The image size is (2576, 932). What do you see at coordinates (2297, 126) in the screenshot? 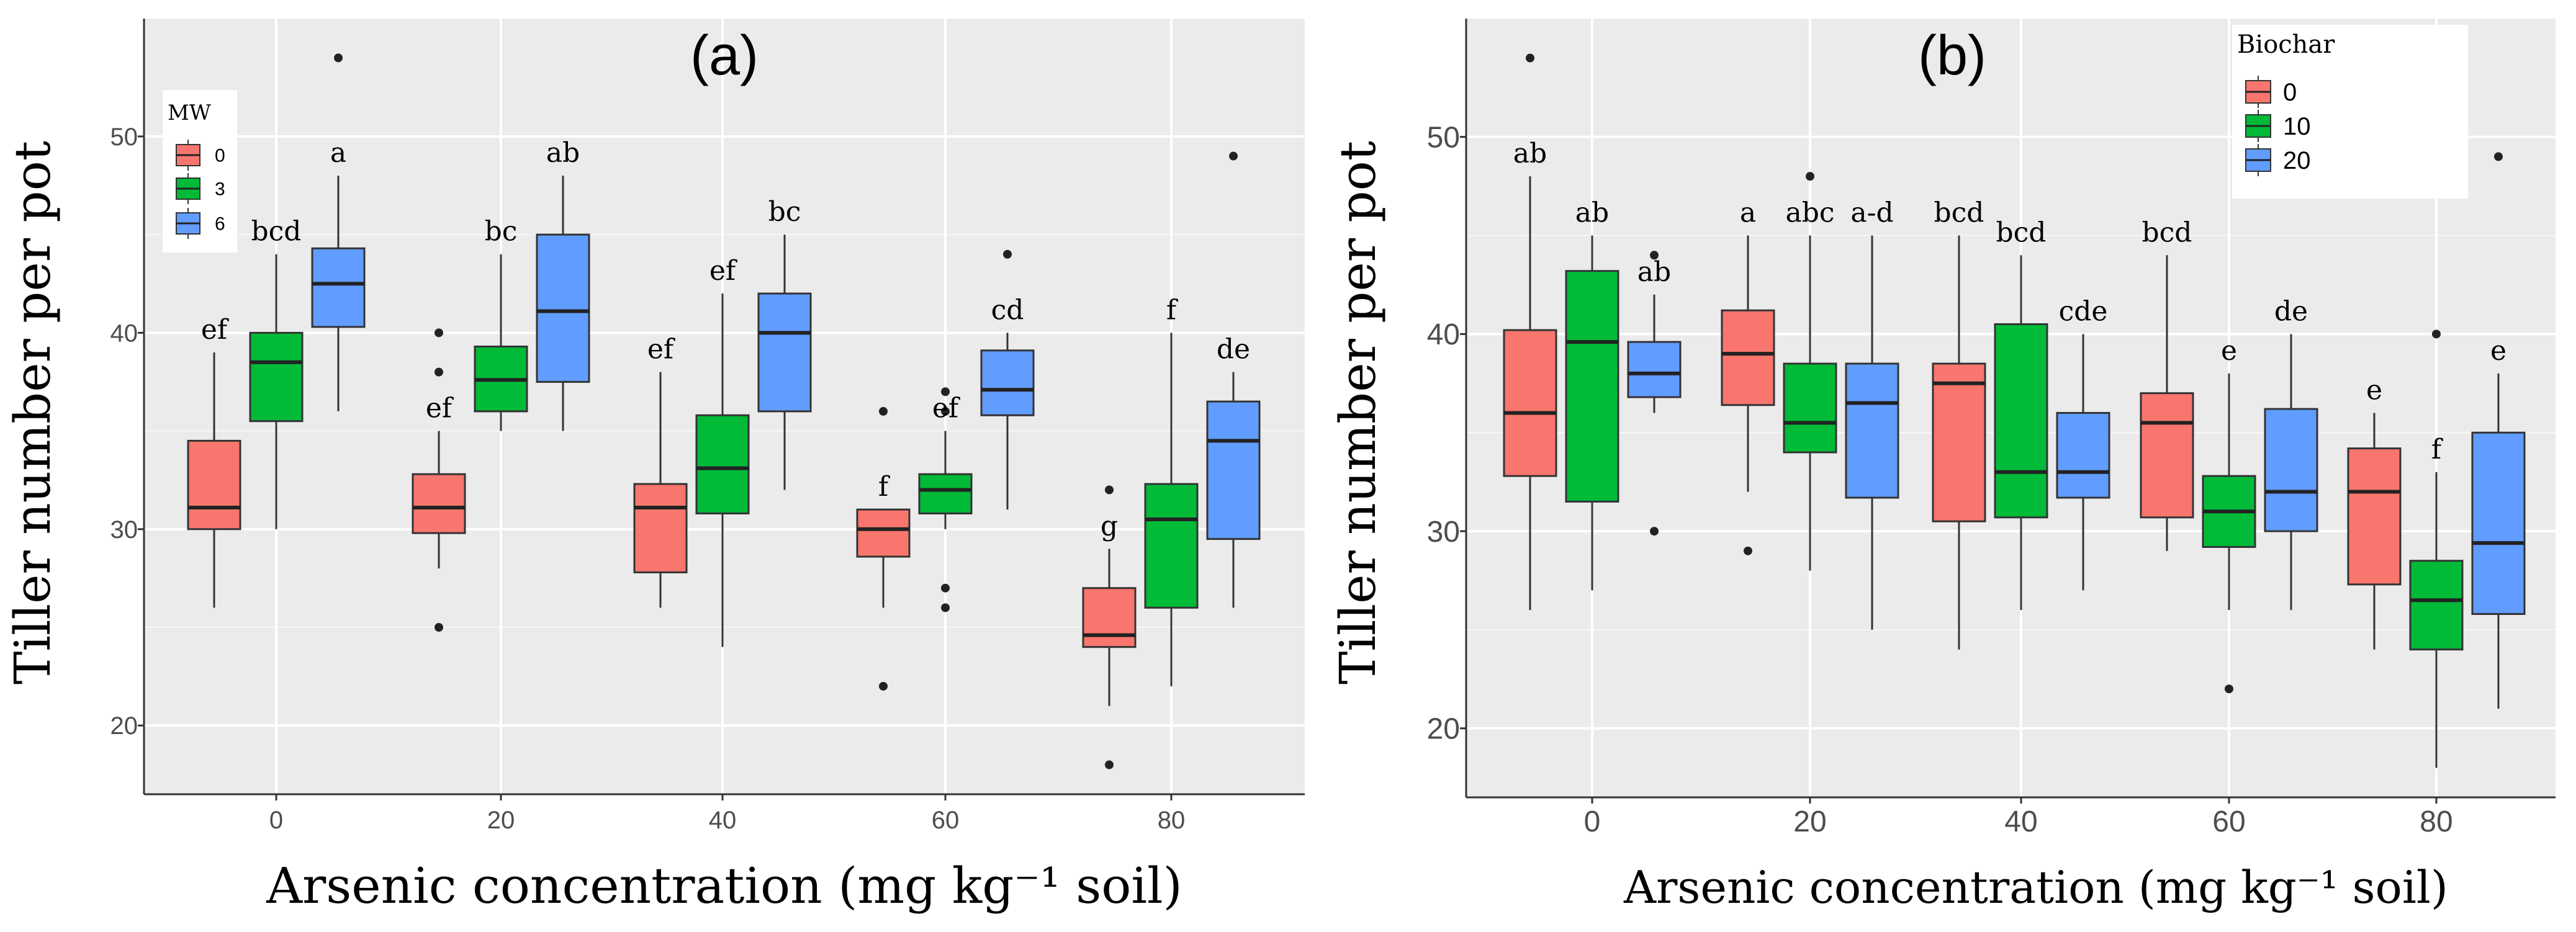
I see `legend-entry-label: 10` at bounding box center [2297, 126].